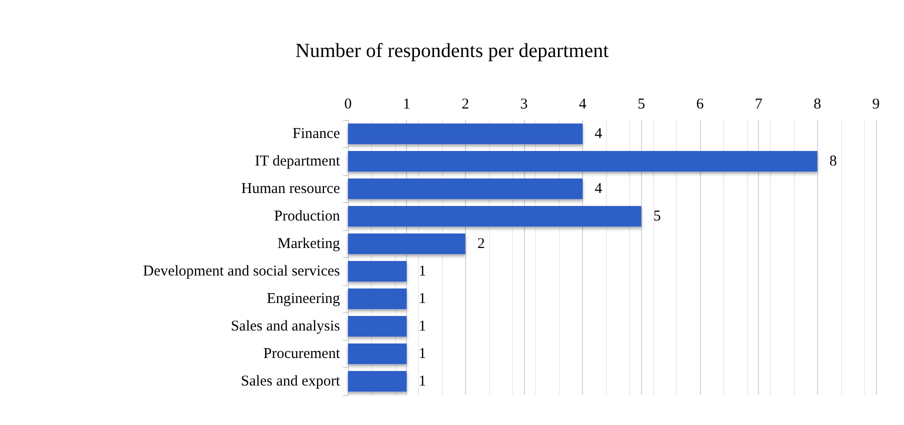 The width and height of the screenshot is (904, 425). What do you see at coordinates (452, 51) in the screenshot?
I see `chart-title: Number of respondents per department` at bounding box center [452, 51].